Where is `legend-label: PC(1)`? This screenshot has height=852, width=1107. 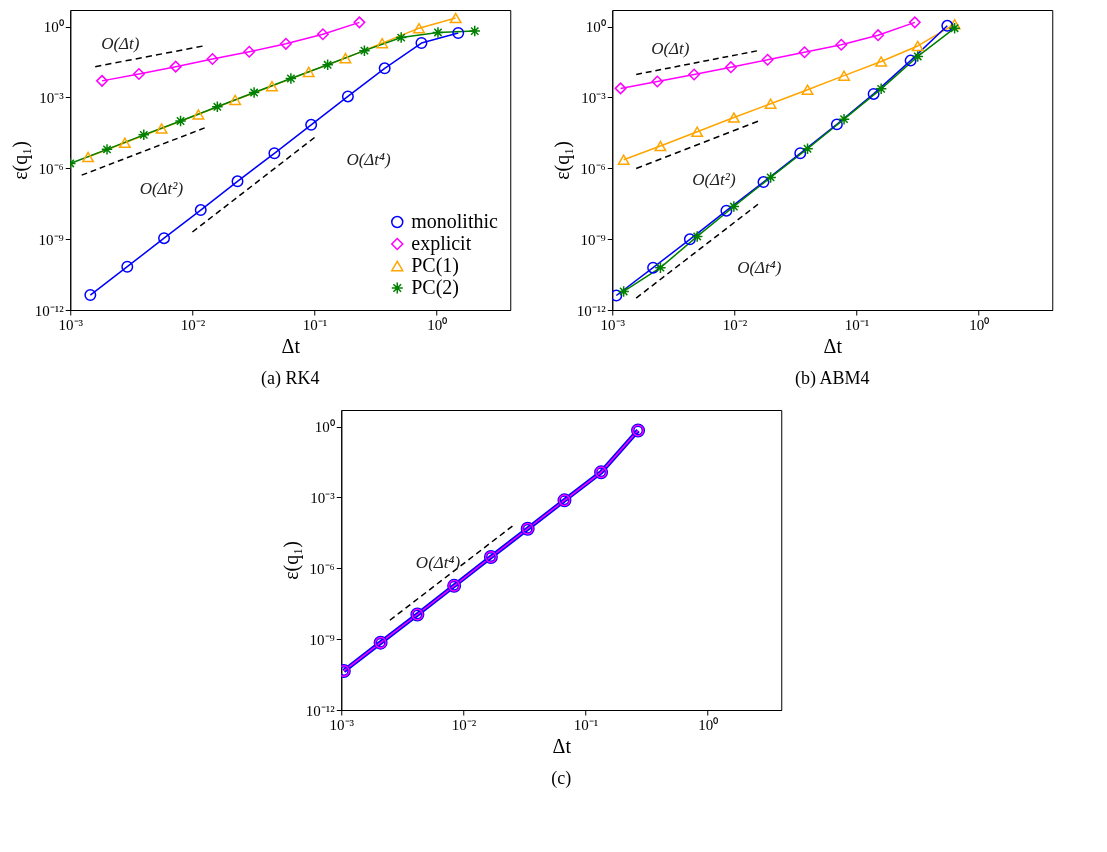
legend-label: PC(1) is located at coordinates (435, 265).